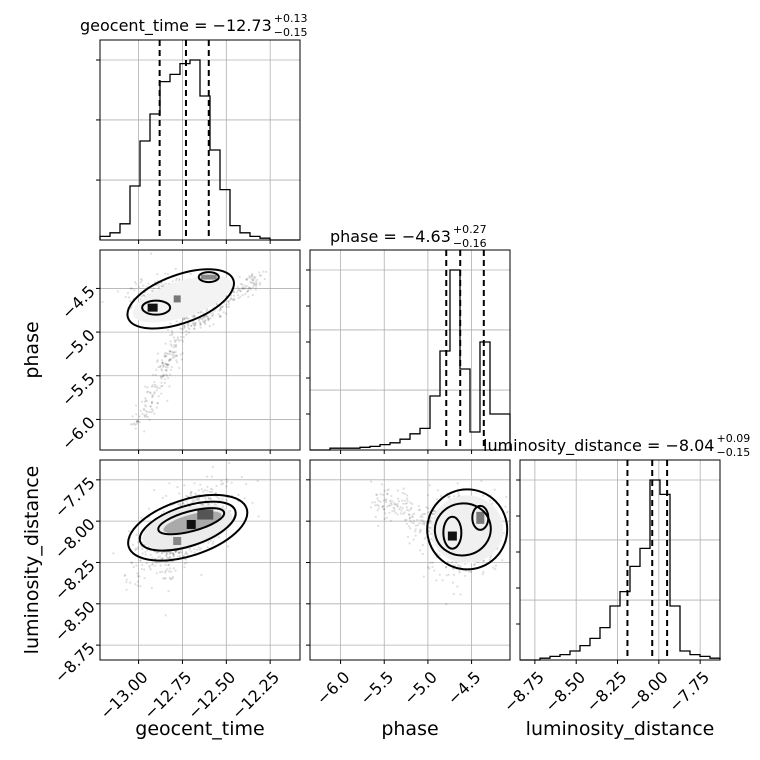 This screenshot has height=760, width=760. I want to click on x-tick-label-luminosity_distance: −8.75, so click(524, 692).